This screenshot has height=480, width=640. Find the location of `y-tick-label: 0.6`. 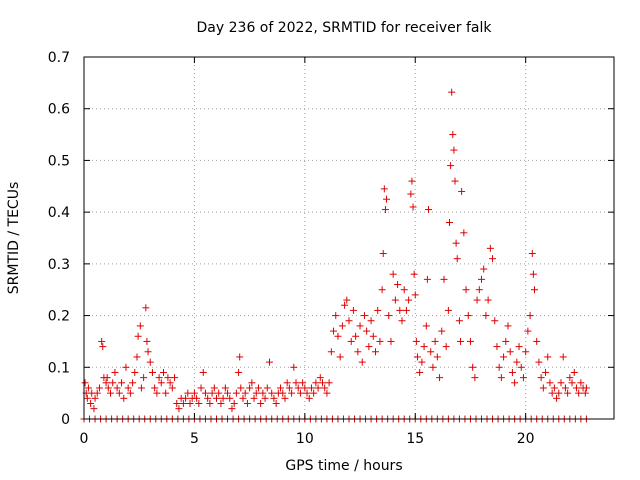

y-tick-label: 0.6 is located at coordinates (59, 110).